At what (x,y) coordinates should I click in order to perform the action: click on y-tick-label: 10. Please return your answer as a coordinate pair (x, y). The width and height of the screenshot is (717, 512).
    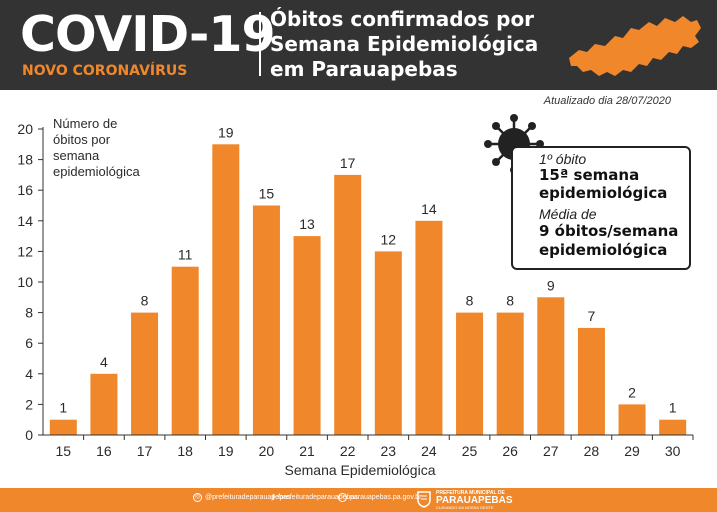
    Looking at the image, I should click on (25, 282).